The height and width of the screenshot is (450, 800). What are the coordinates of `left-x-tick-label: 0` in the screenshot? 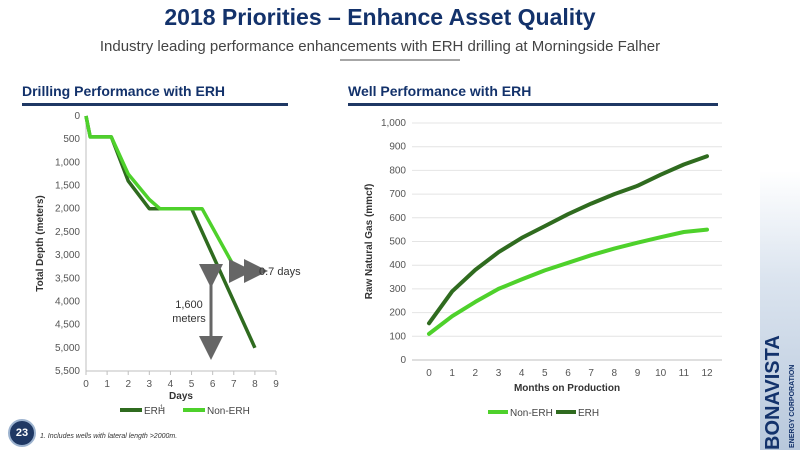 It's located at (86, 384).